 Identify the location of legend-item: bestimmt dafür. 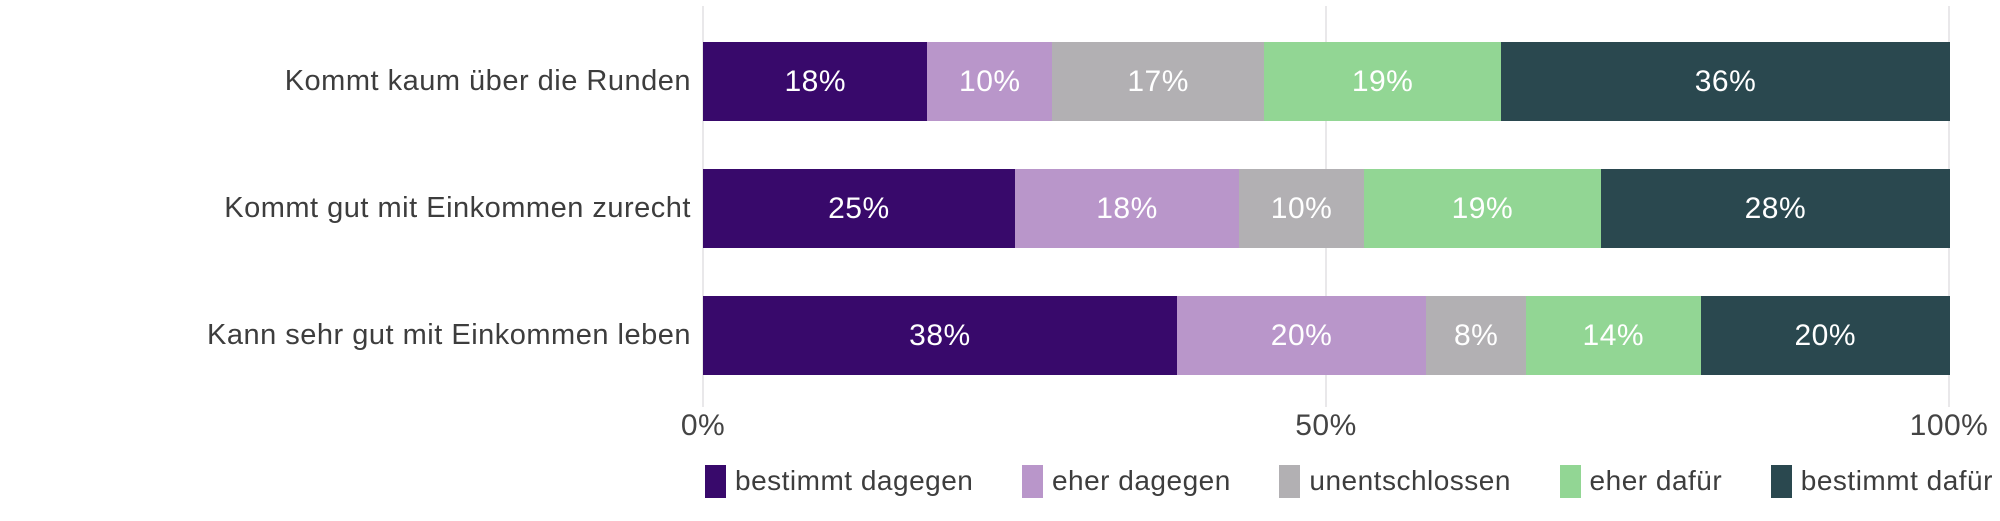
(1881, 481).